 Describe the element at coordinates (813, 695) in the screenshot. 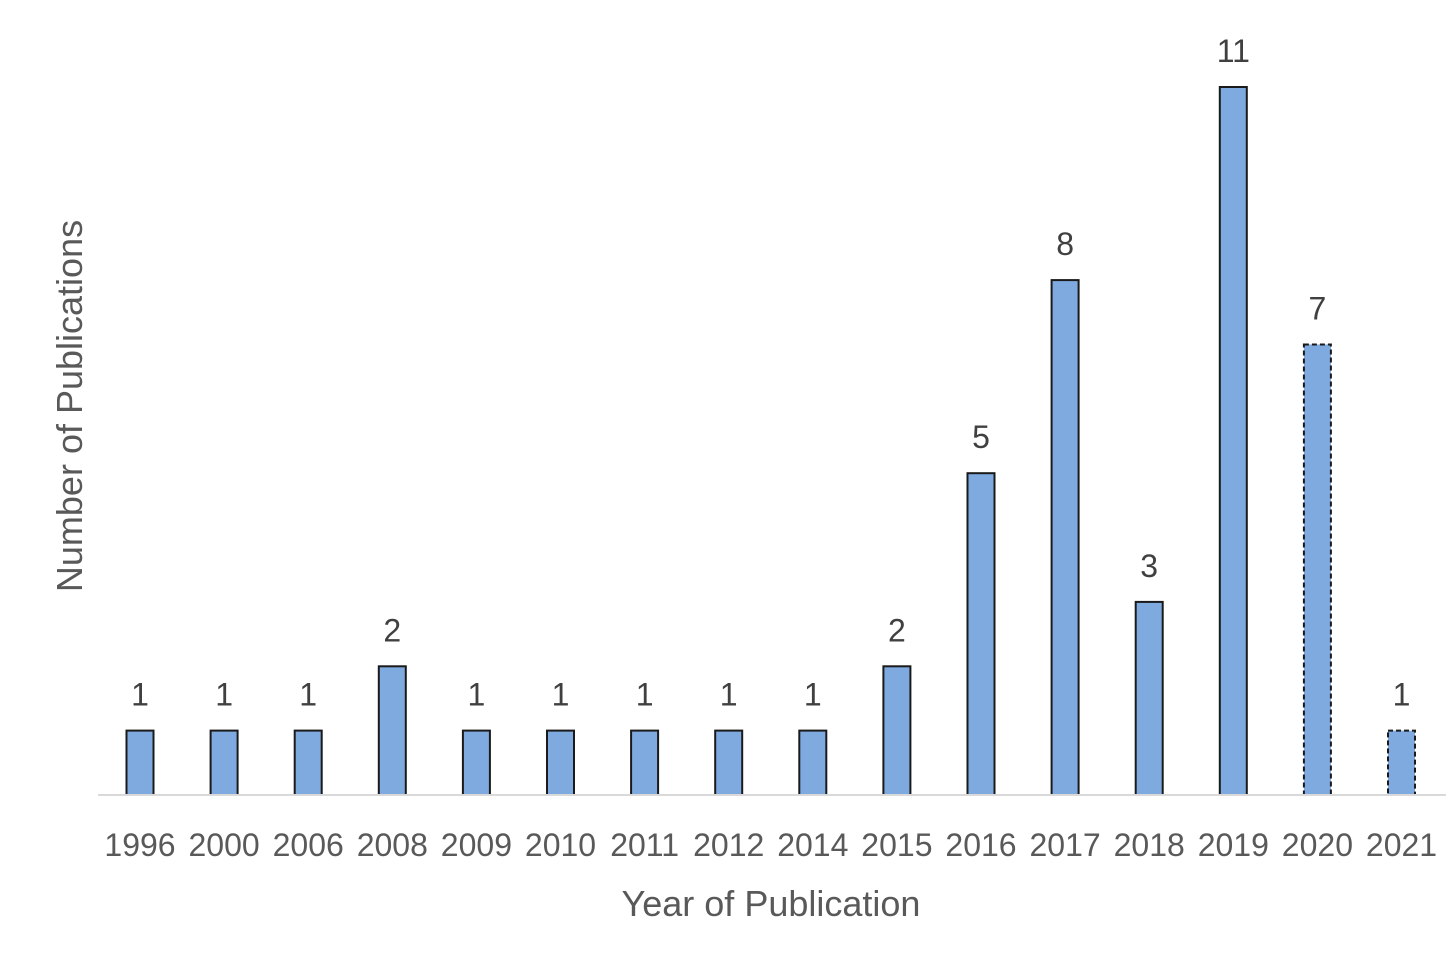

I see `data-label-2014: 1` at that location.